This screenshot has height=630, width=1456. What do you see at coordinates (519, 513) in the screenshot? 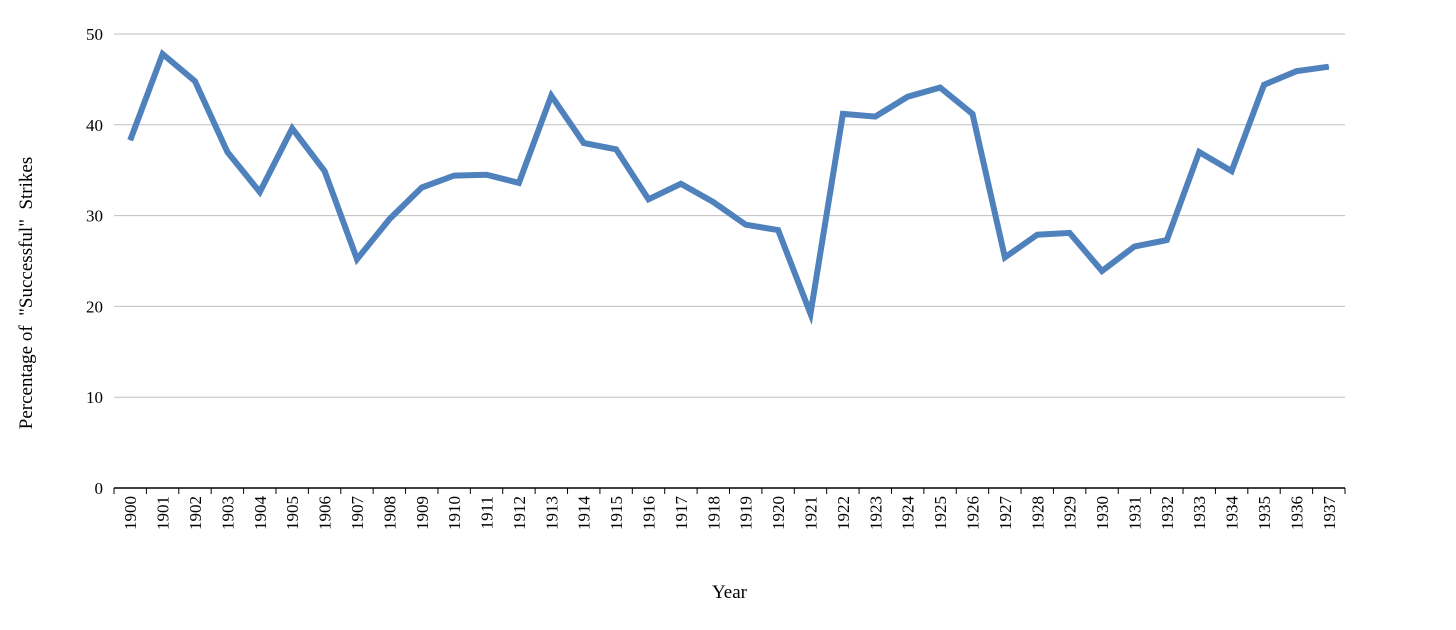
I see `x-tick-label: 1912` at bounding box center [519, 513].